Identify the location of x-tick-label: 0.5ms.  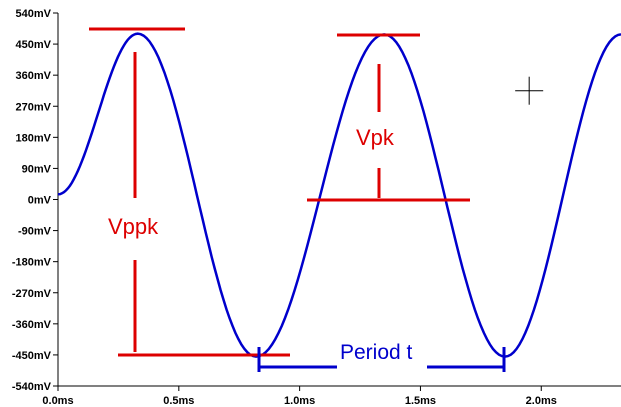
(178, 401).